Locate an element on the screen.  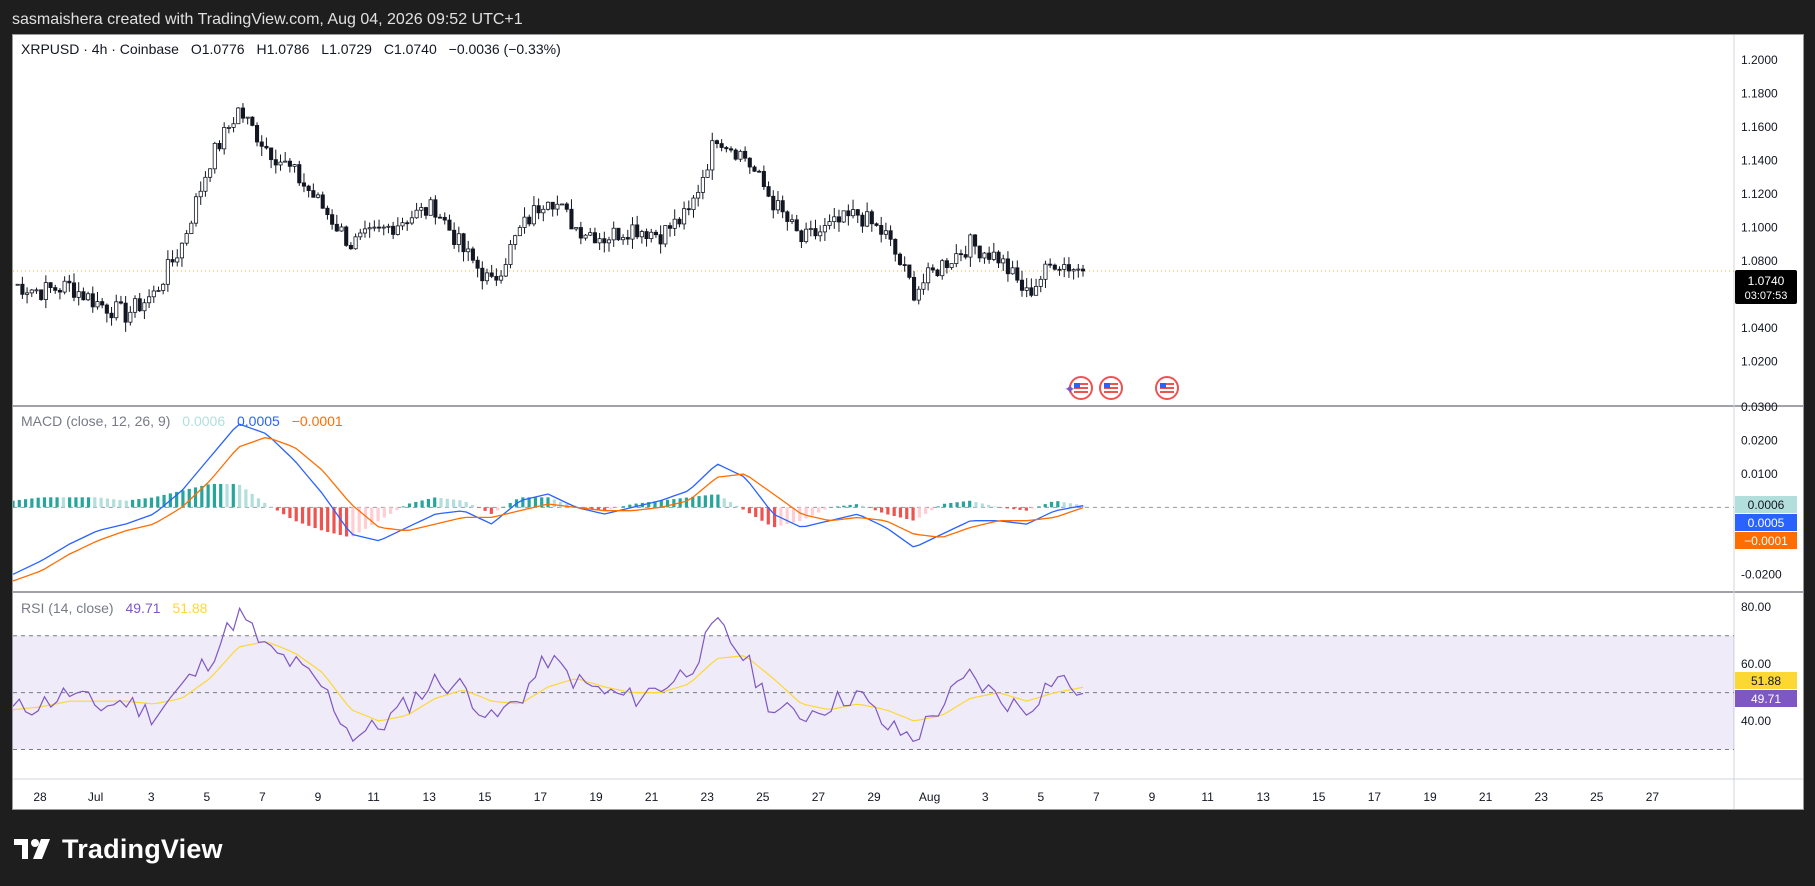
signal-tag: −0.0001 is located at coordinates (1766, 541).